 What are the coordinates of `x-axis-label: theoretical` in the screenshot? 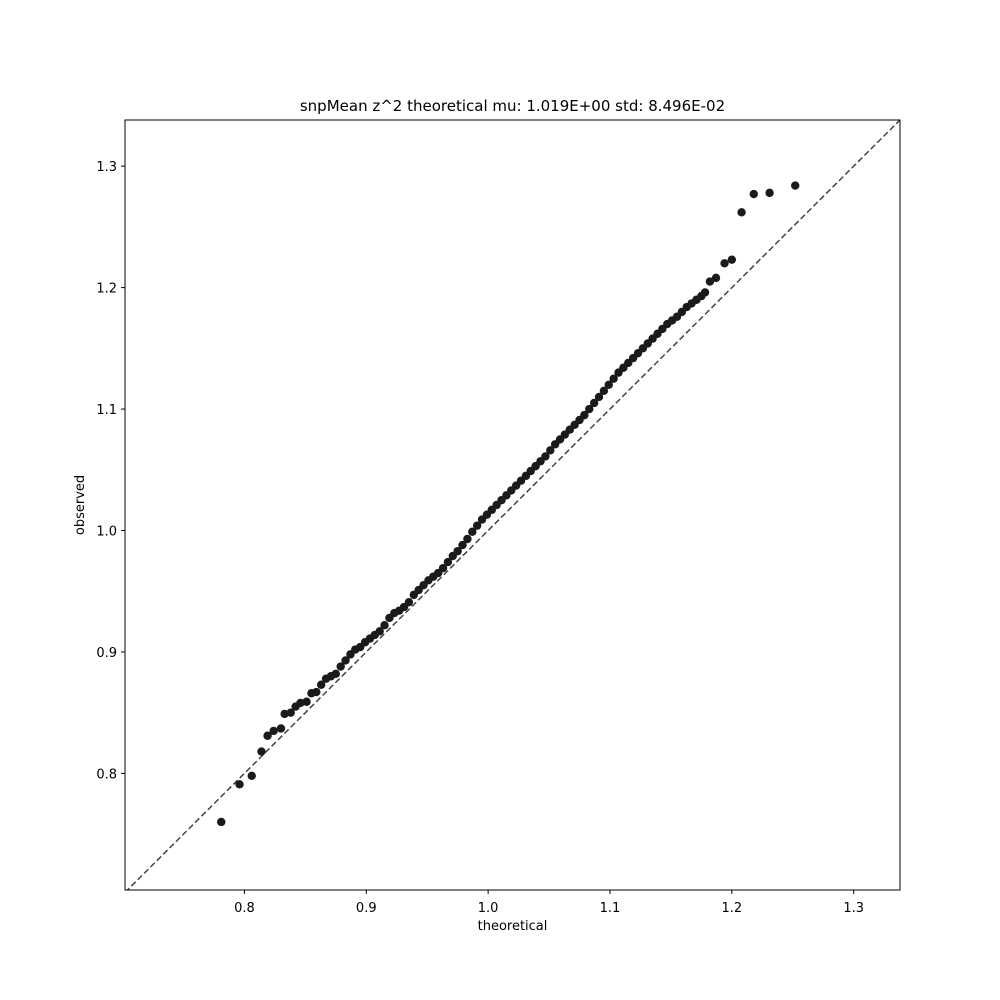 It's located at (513, 926).